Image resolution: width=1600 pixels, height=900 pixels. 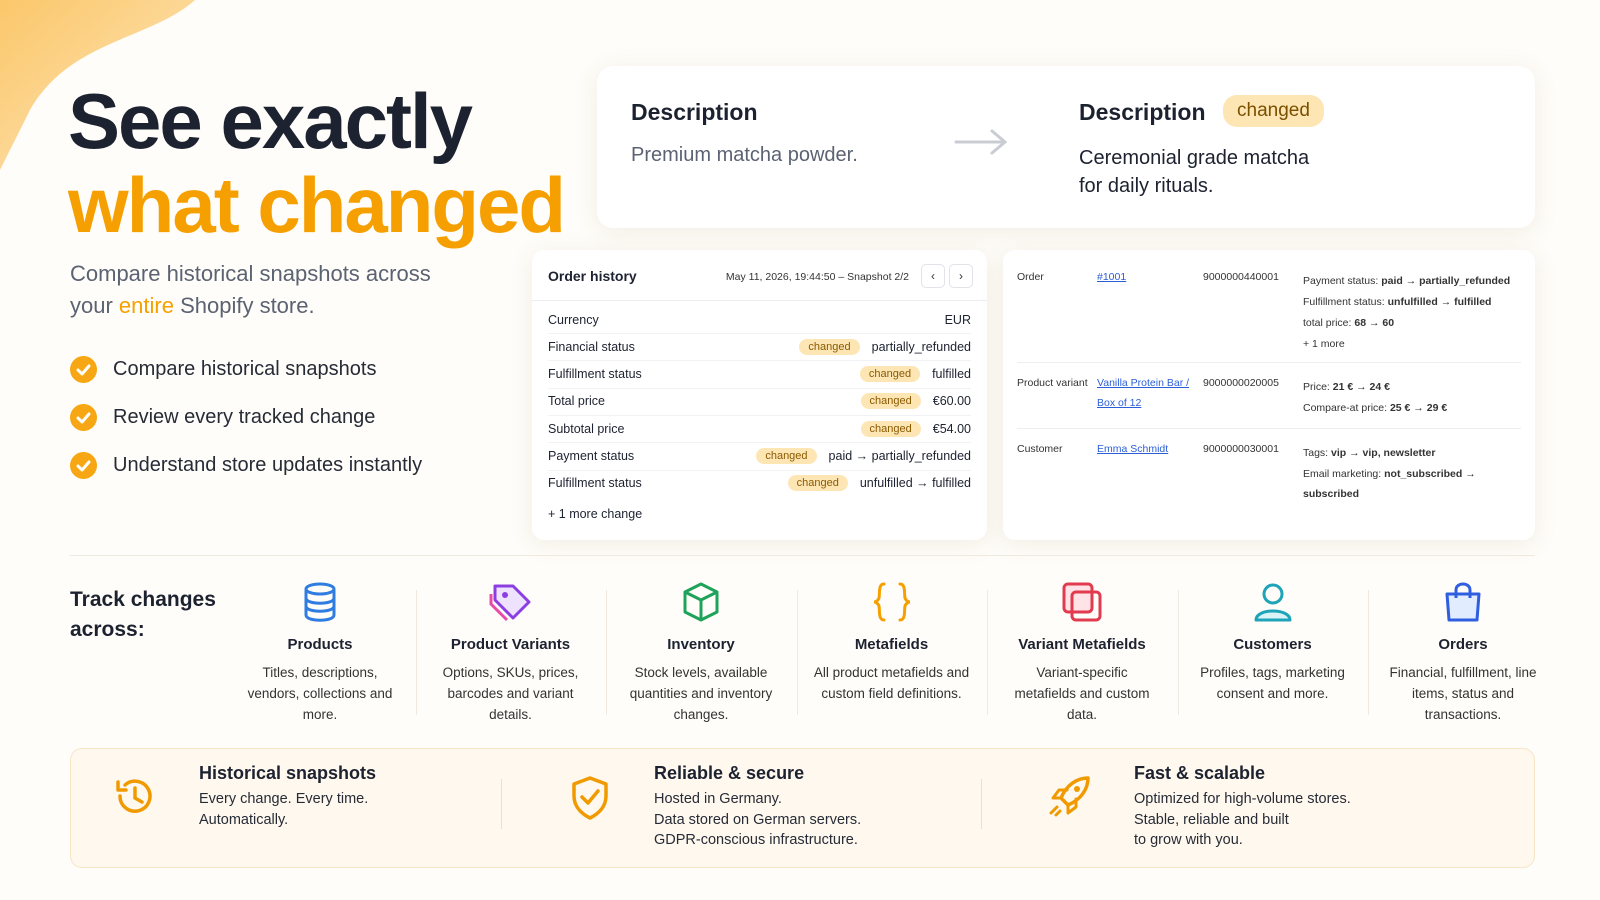 What do you see at coordinates (284, 799) in the screenshot?
I see `feature-line: Every change. Every time.` at bounding box center [284, 799].